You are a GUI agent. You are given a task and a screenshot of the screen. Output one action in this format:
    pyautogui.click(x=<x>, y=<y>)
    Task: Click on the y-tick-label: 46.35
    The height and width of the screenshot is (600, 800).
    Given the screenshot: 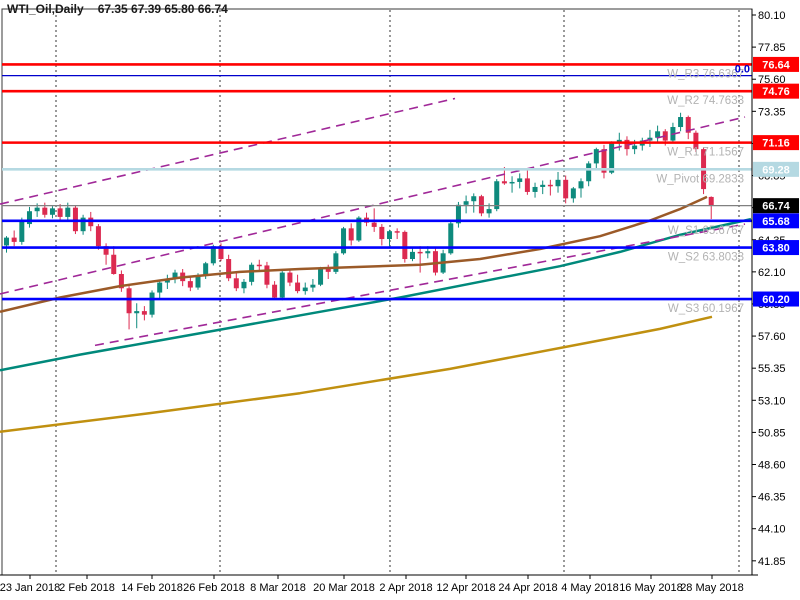 What is the action you would take?
    pyautogui.click(x=772, y=498)
    